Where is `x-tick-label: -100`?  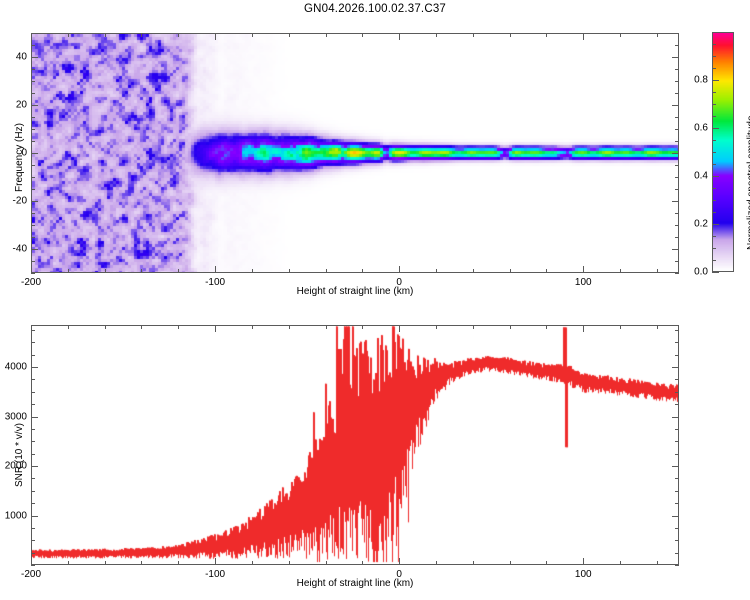 x-tick-label: -100 is located at coordinates (215, 282).